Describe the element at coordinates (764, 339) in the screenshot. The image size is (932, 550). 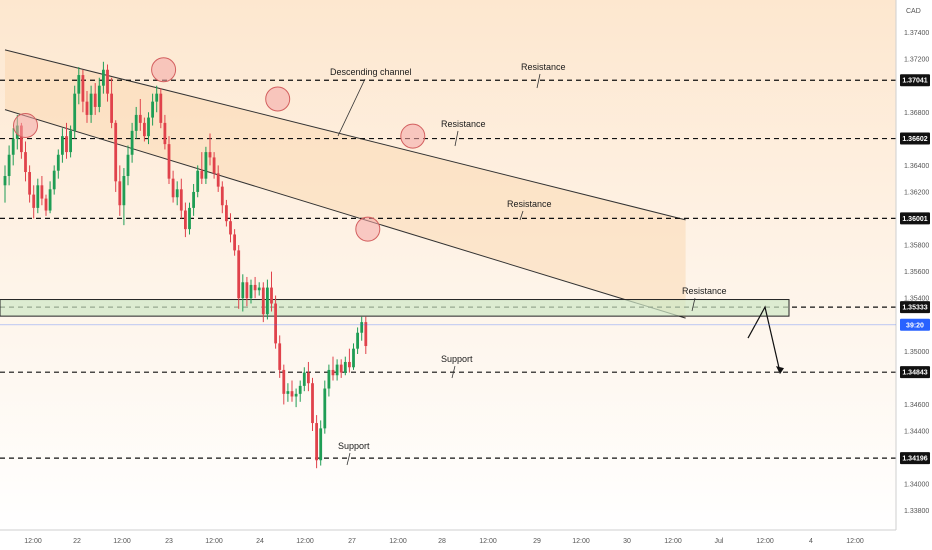
I see `projection-path` at that location.